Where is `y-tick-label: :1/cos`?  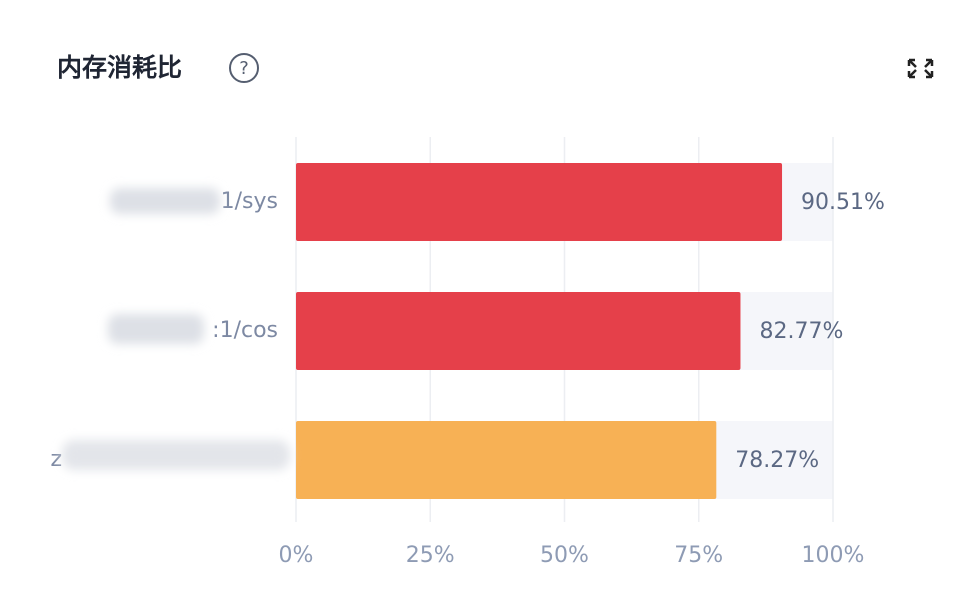
y-tick-label: :1/cos is located at coordinates (245, 330).